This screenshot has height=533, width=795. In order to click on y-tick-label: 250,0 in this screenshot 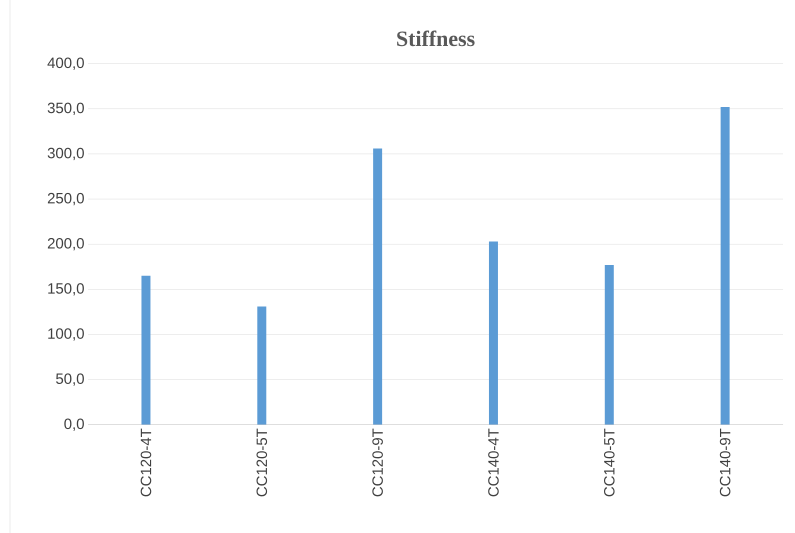, I will do `click(66, 199)`.